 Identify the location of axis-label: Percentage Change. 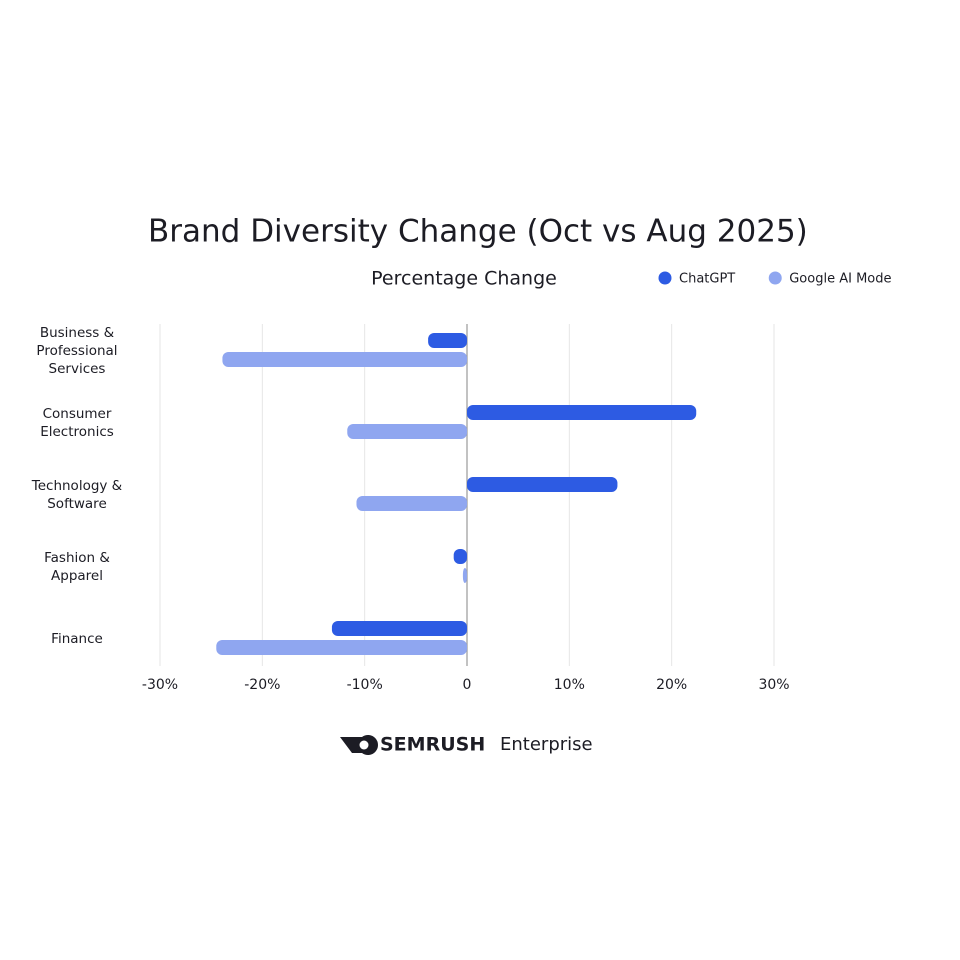
(464, 279).